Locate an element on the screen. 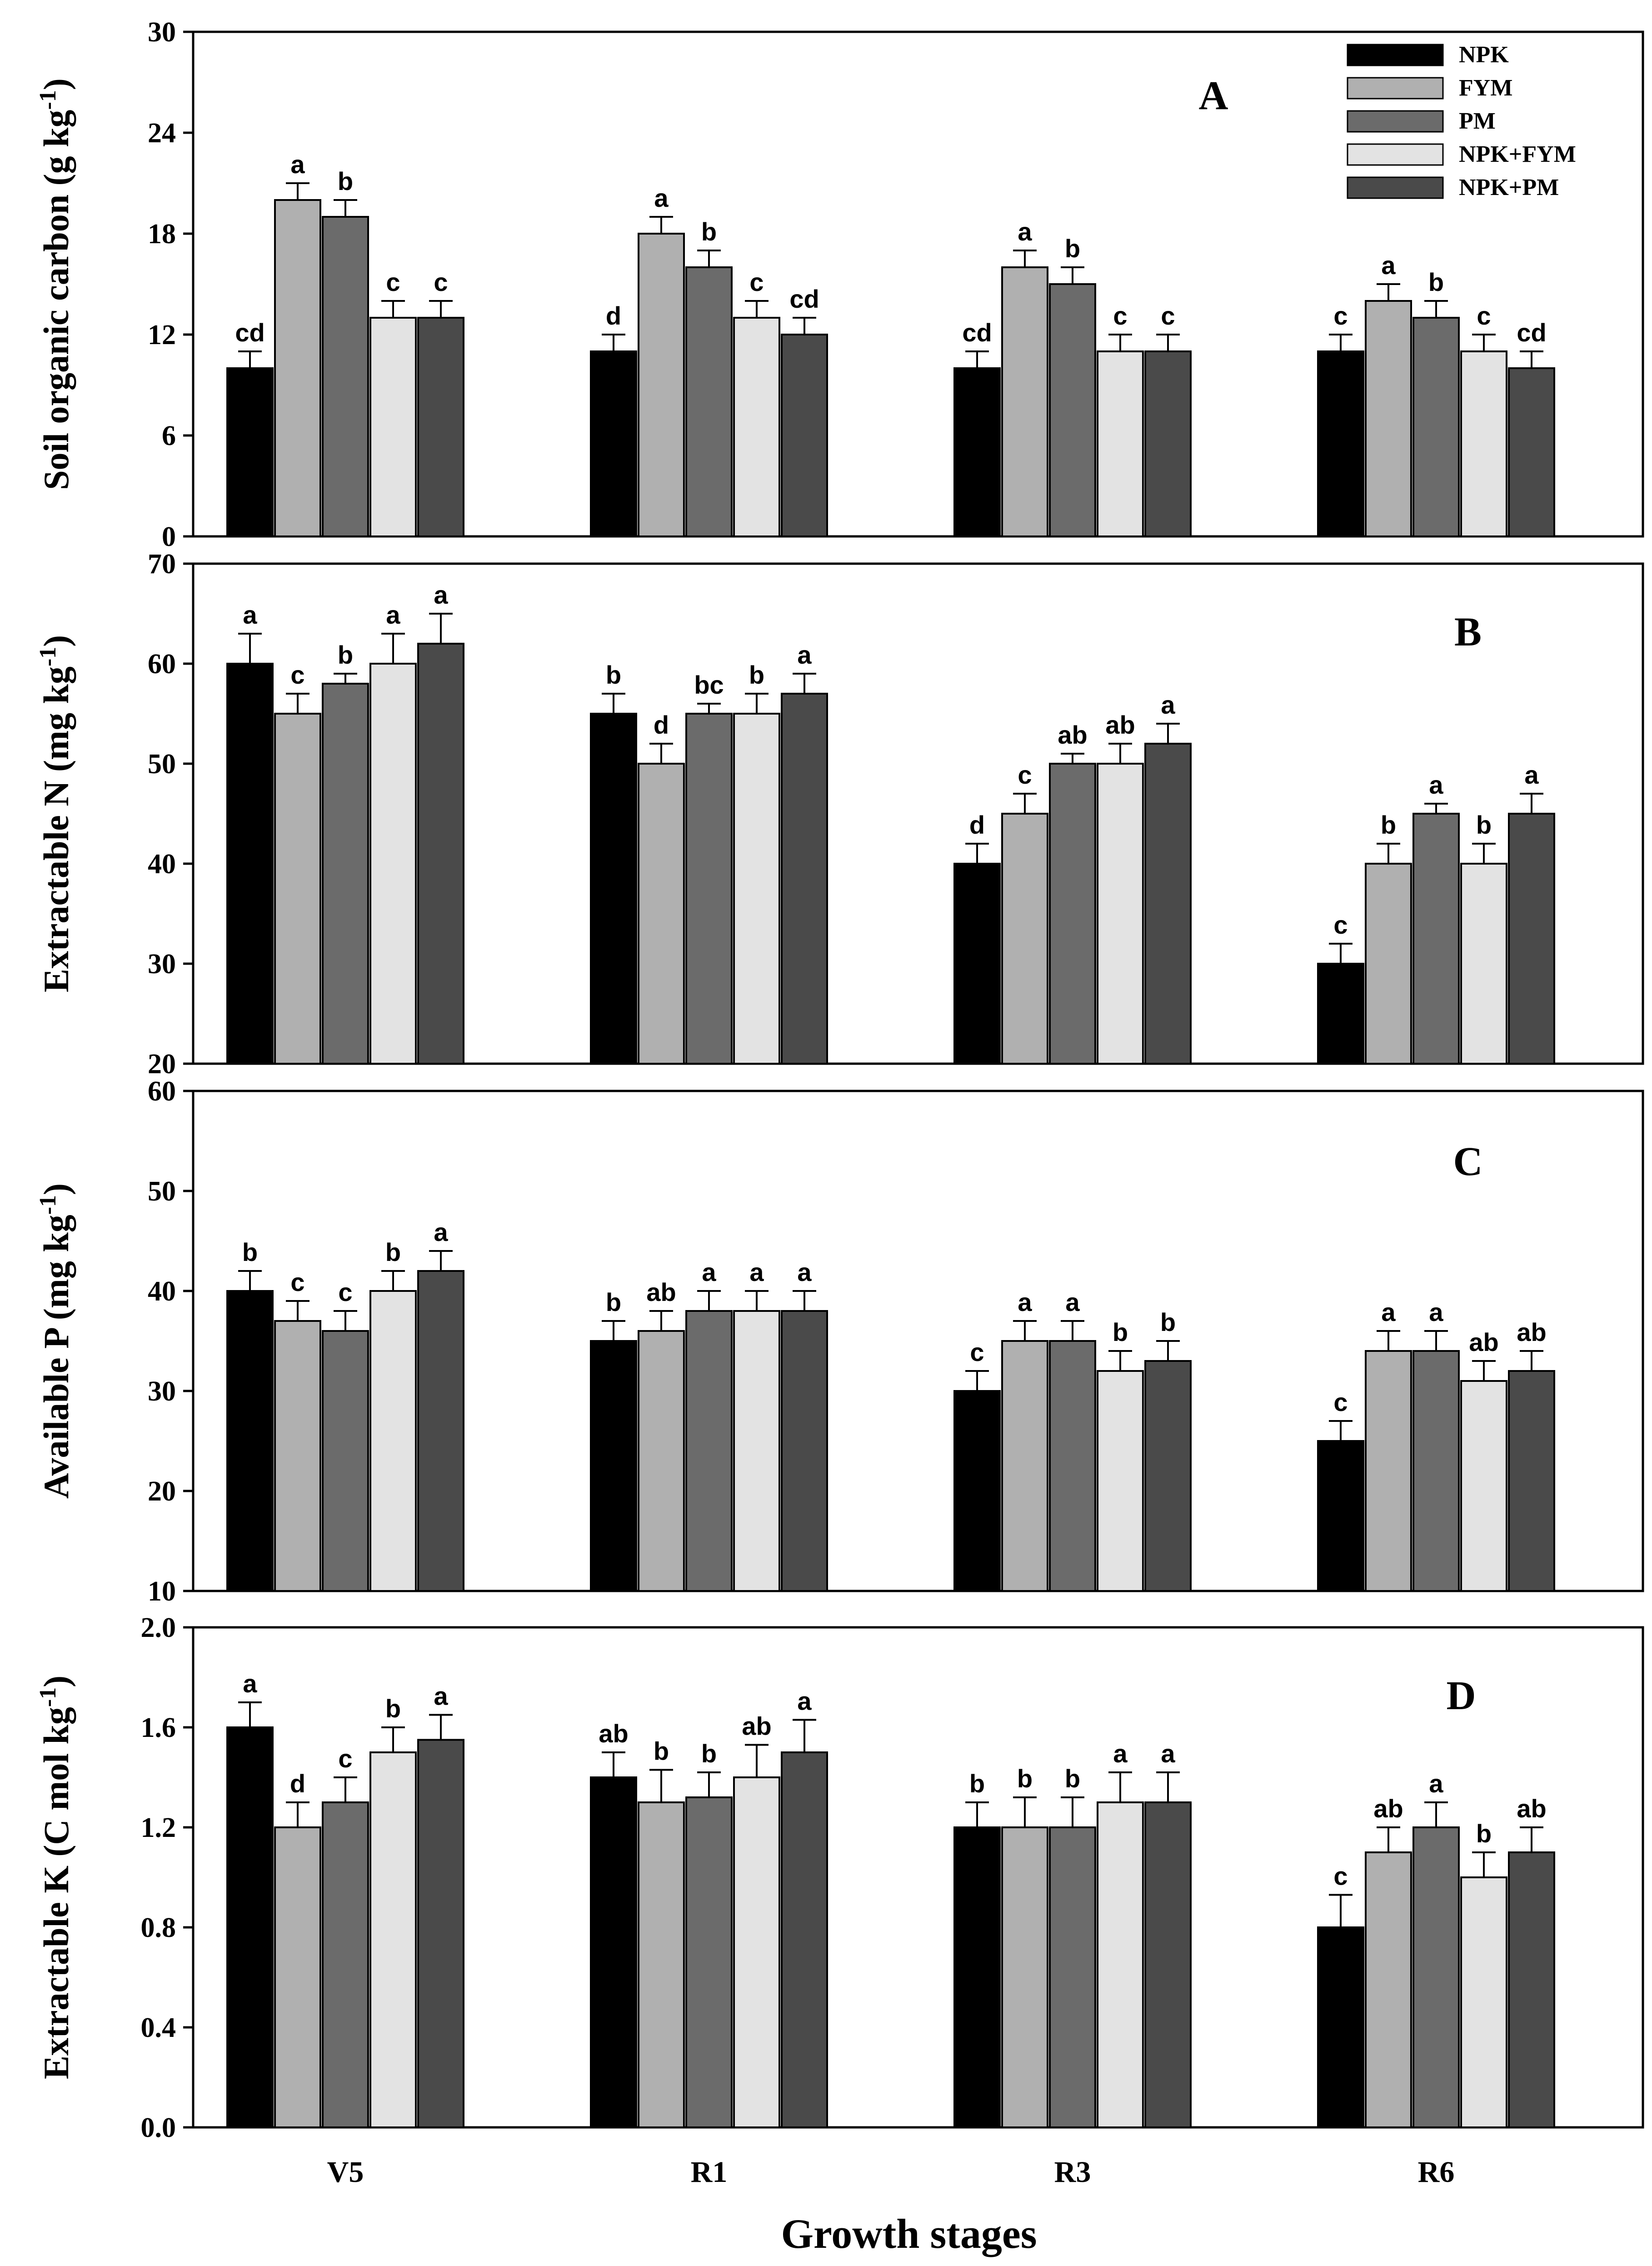 The width and height of the screenshot is (1652, 2266). y-tick-label: 18 is located at coordinates (162, 235).